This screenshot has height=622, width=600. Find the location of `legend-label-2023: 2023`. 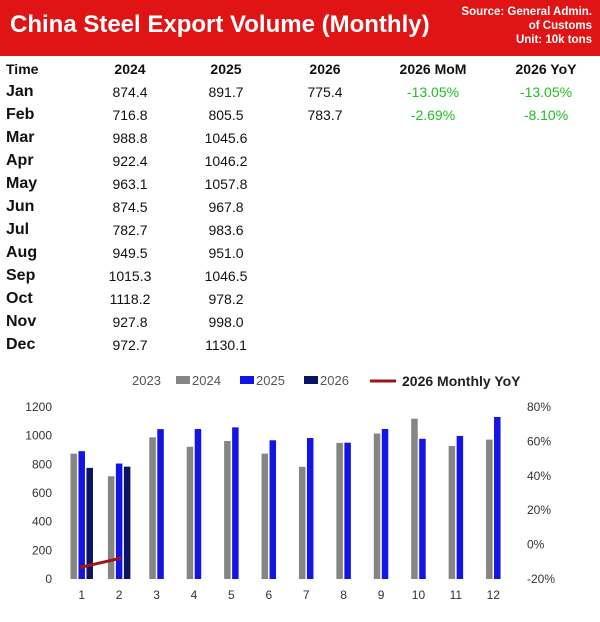

legend-label-2023: 2023 is located at coordinates (146, 380).